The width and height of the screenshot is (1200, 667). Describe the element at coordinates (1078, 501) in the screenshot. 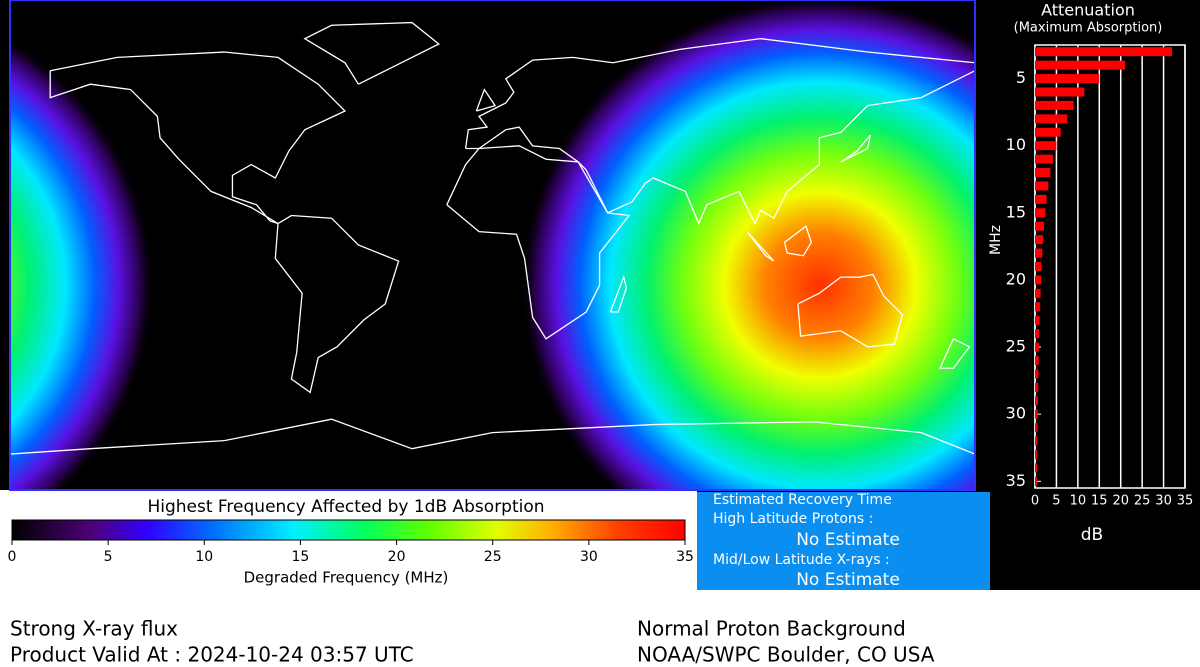

I see `x-tick-label: 10` at that location.